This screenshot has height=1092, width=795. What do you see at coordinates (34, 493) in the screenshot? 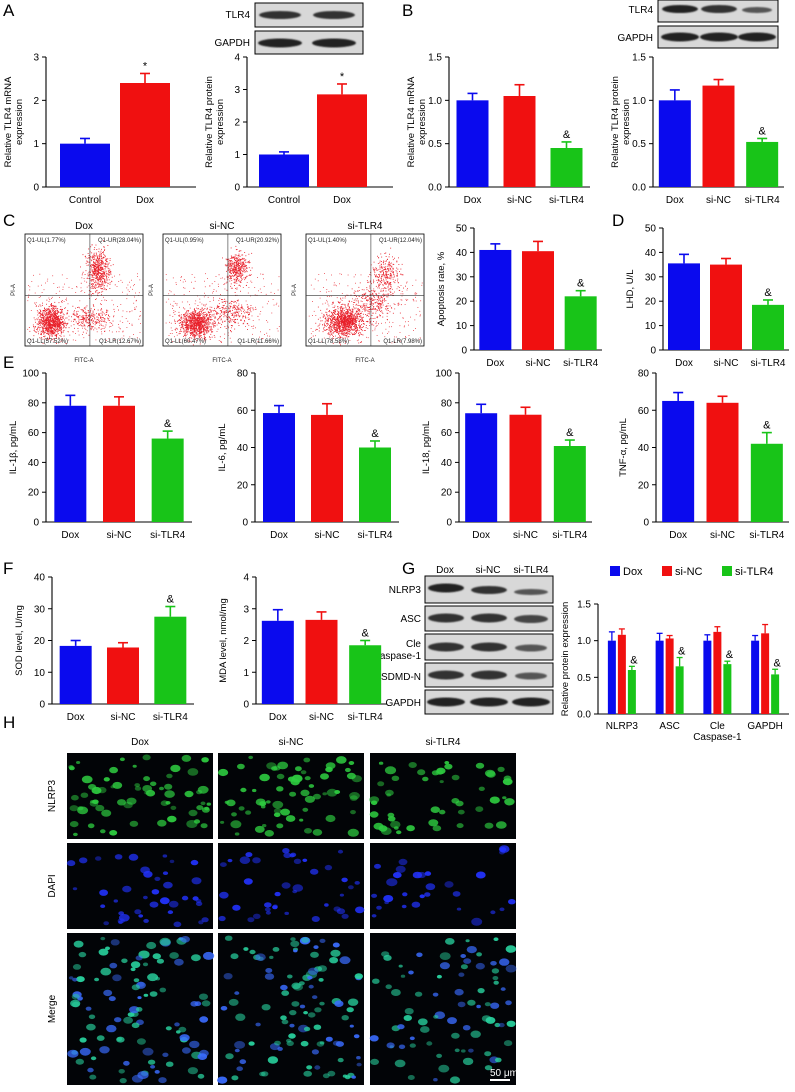
I see `y-tick-label: 20` at bounding box center [34, 493].